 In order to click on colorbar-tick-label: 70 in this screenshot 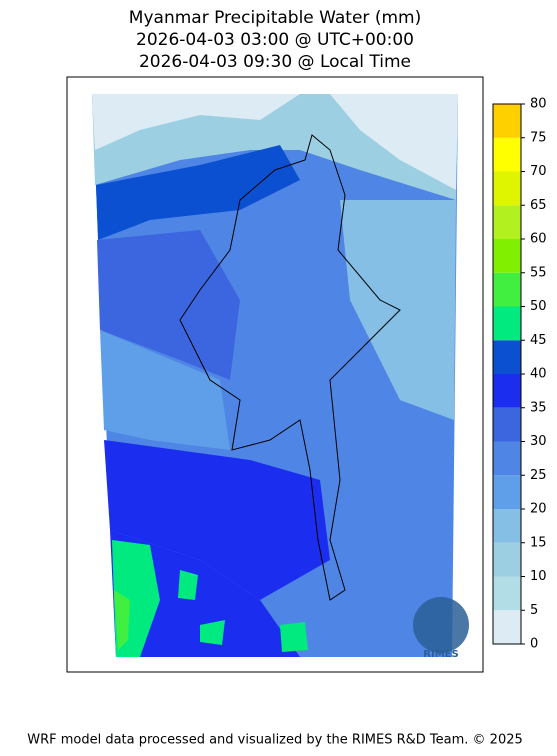, I will do `click(538, 171)`.